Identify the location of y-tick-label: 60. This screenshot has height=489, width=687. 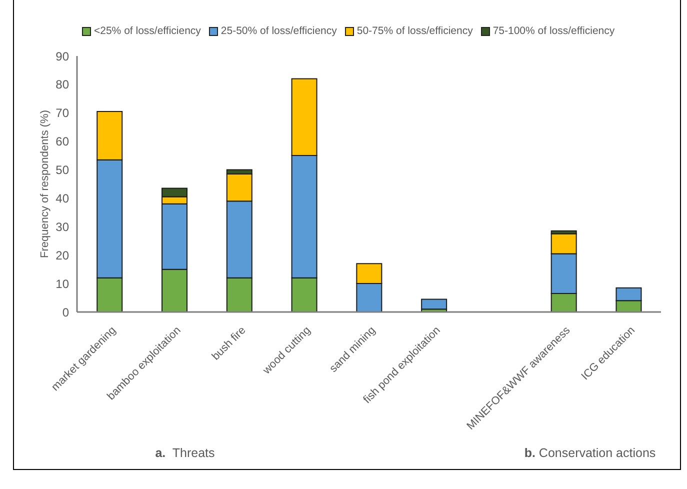
(63, 141).